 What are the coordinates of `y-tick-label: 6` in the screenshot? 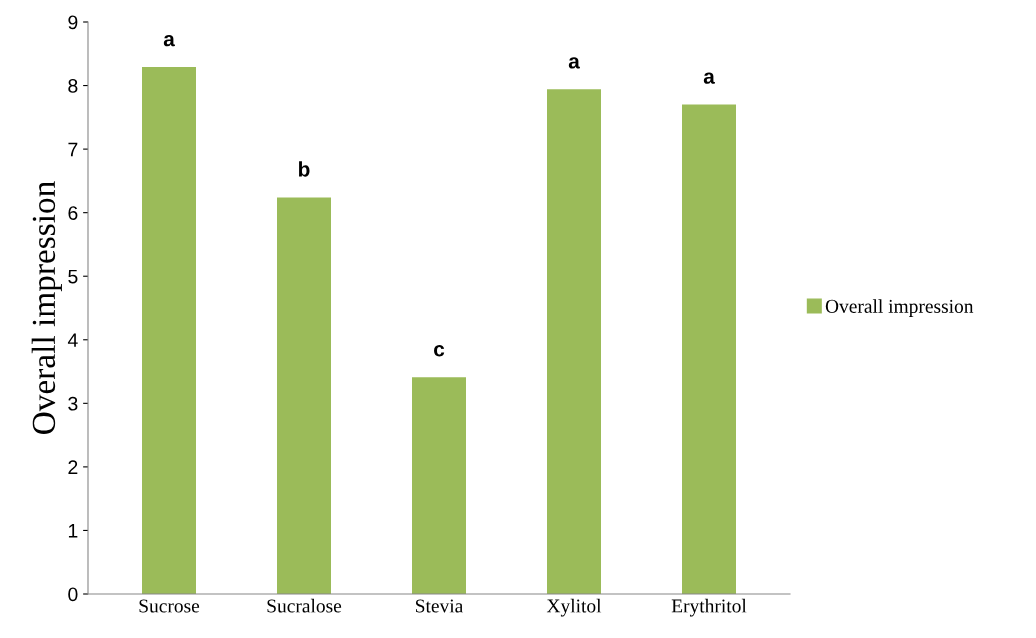 It's located at (73, 213).